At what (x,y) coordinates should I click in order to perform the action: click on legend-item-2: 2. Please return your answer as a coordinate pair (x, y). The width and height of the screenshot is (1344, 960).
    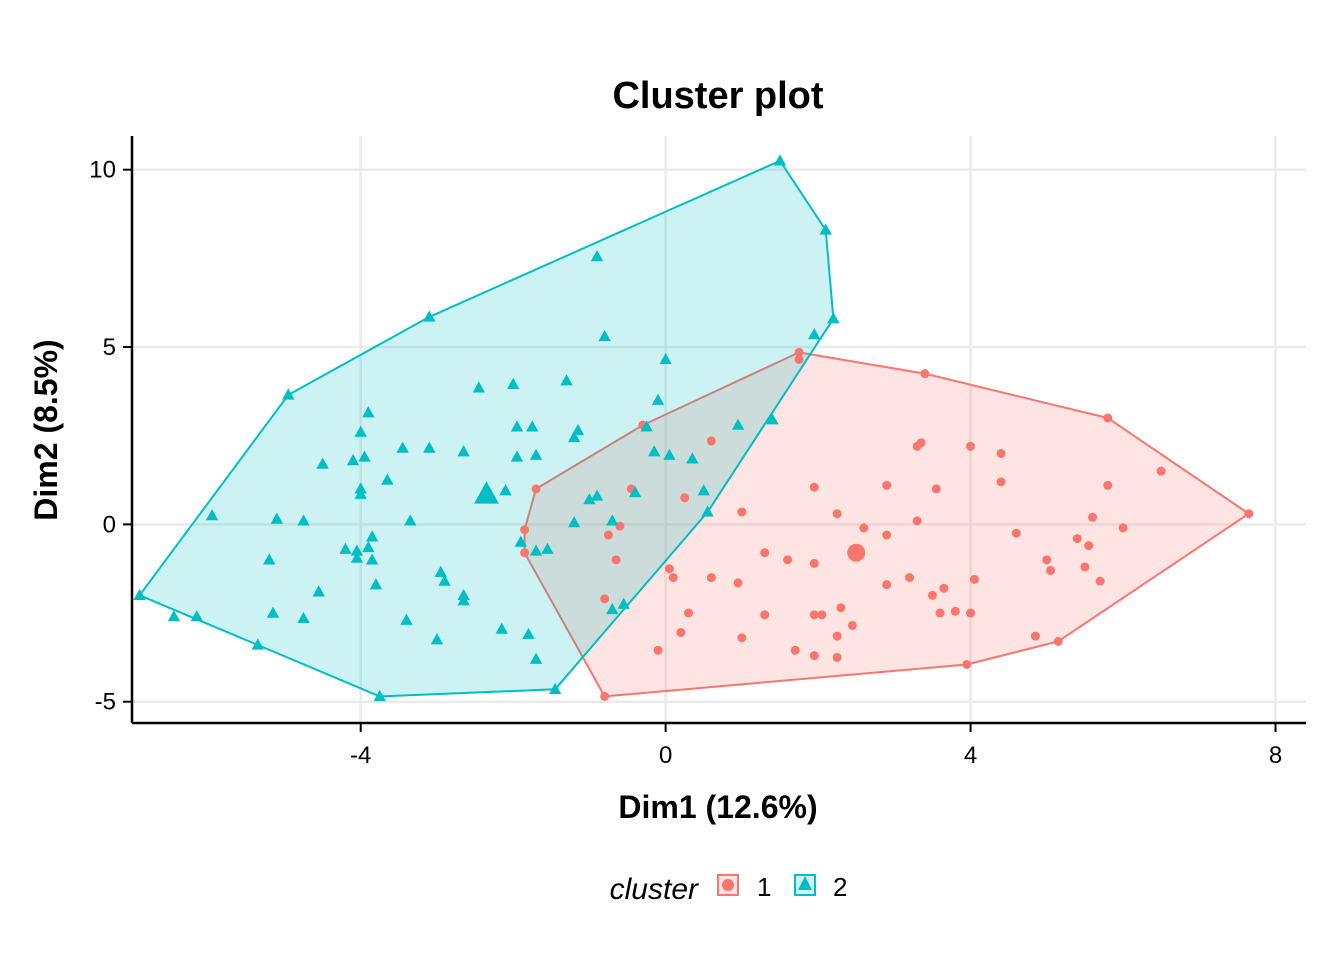
    Looking at the image, I should click on (820, 887).